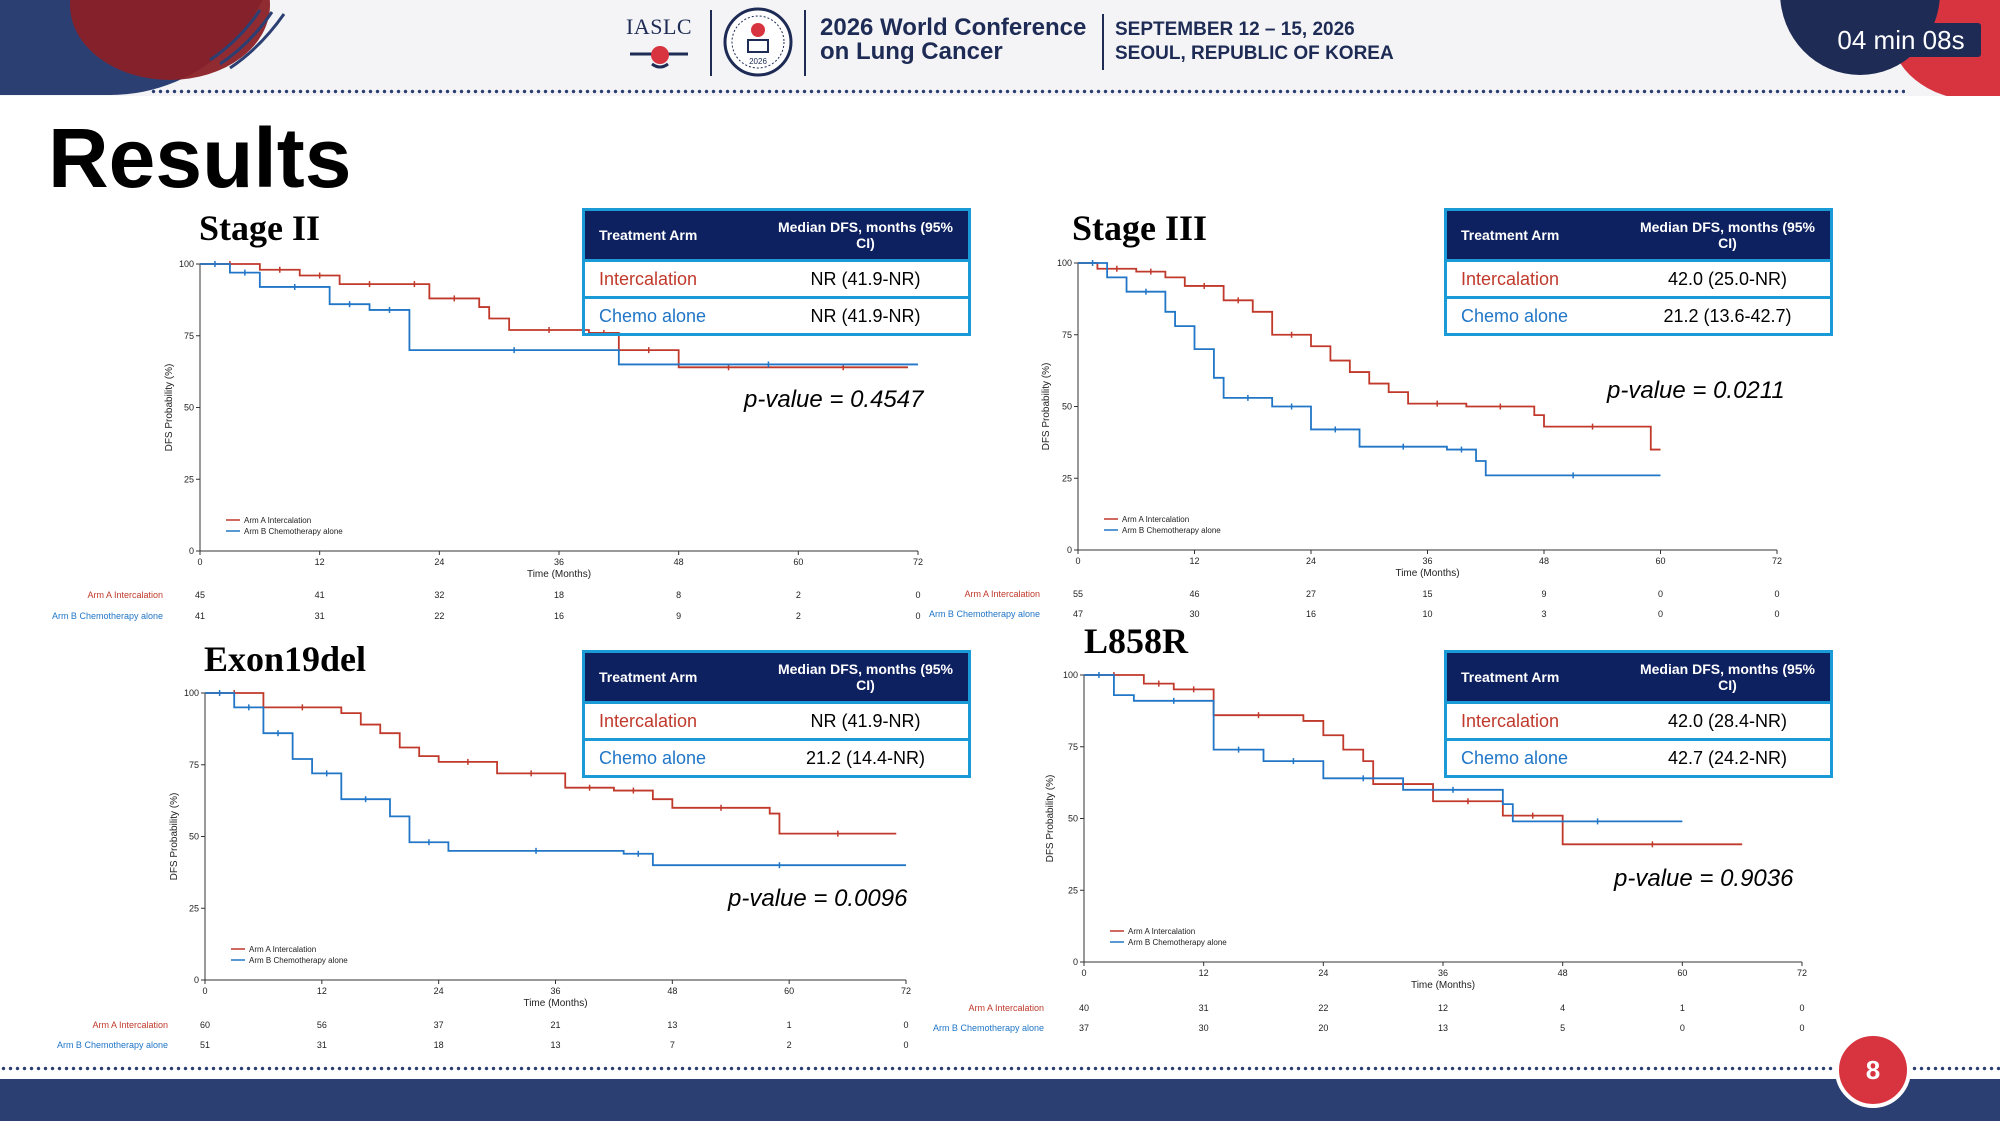 The height and width of the screenshot is (1121, 2000). Describe the element at coordinates (1235, 29) in the screenshot. I see `conference-dates: SEPTEMBER 12 – 15, 2026` at that location.